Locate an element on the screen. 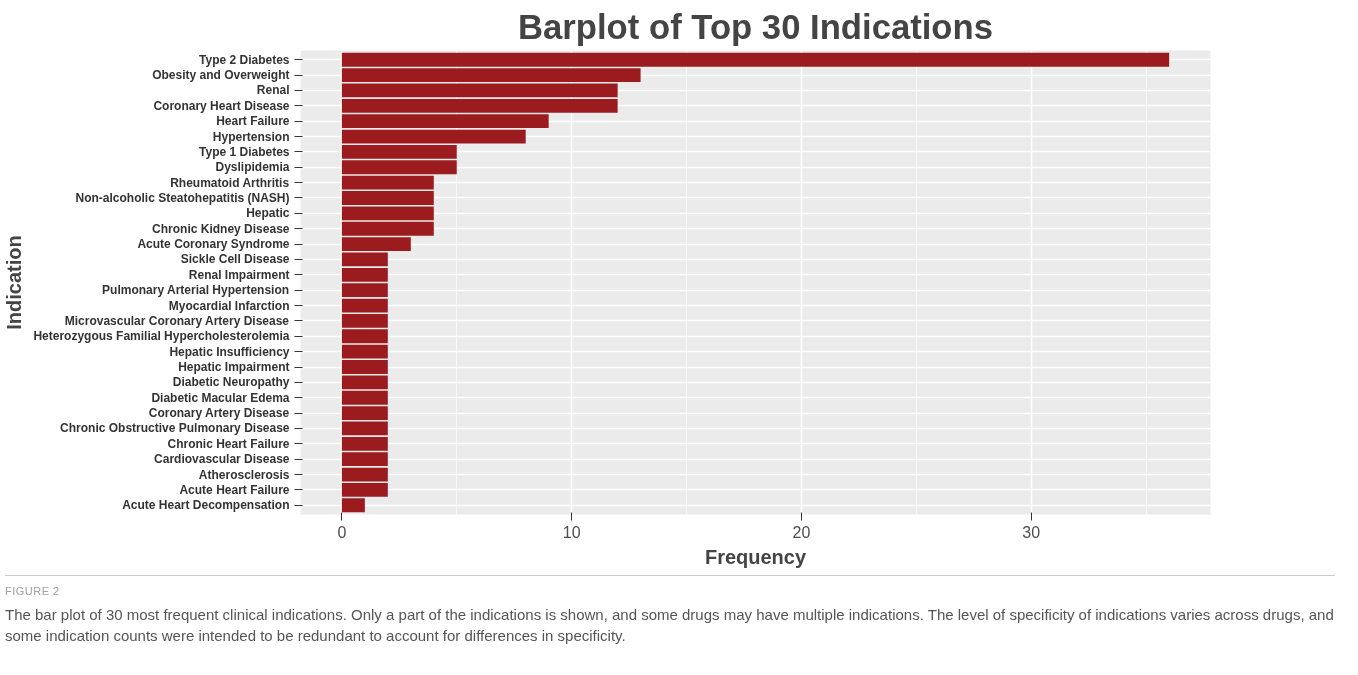 This screenshot has width=1358, height=675. y-tick-label: Acute Heart Failure is located at coordinates (234, 489).